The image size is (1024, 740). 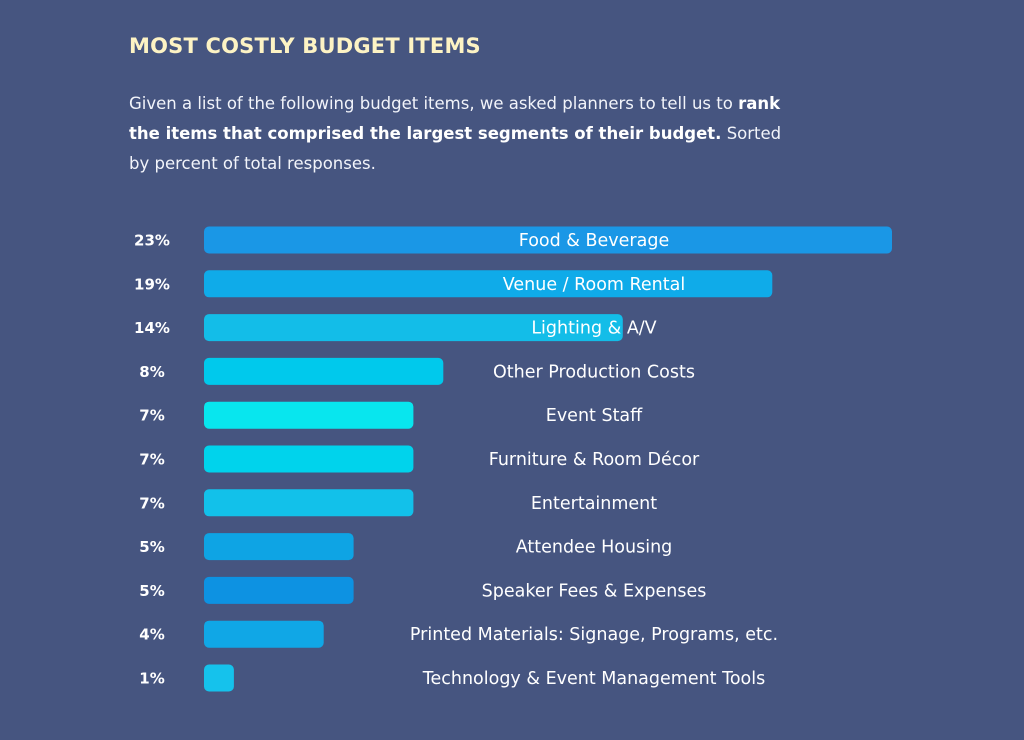 I want to click on value-label: 8%, so click(x=151, y=372).